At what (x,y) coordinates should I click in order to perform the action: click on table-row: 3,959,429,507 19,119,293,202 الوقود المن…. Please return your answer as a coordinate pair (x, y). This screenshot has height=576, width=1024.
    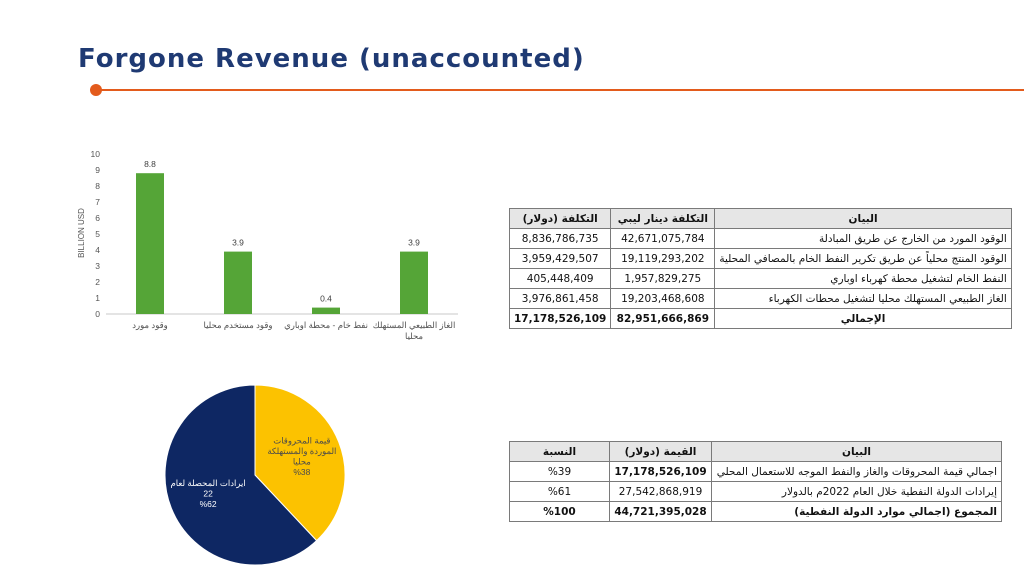
    Looking at the image, I should click on (760, 258).